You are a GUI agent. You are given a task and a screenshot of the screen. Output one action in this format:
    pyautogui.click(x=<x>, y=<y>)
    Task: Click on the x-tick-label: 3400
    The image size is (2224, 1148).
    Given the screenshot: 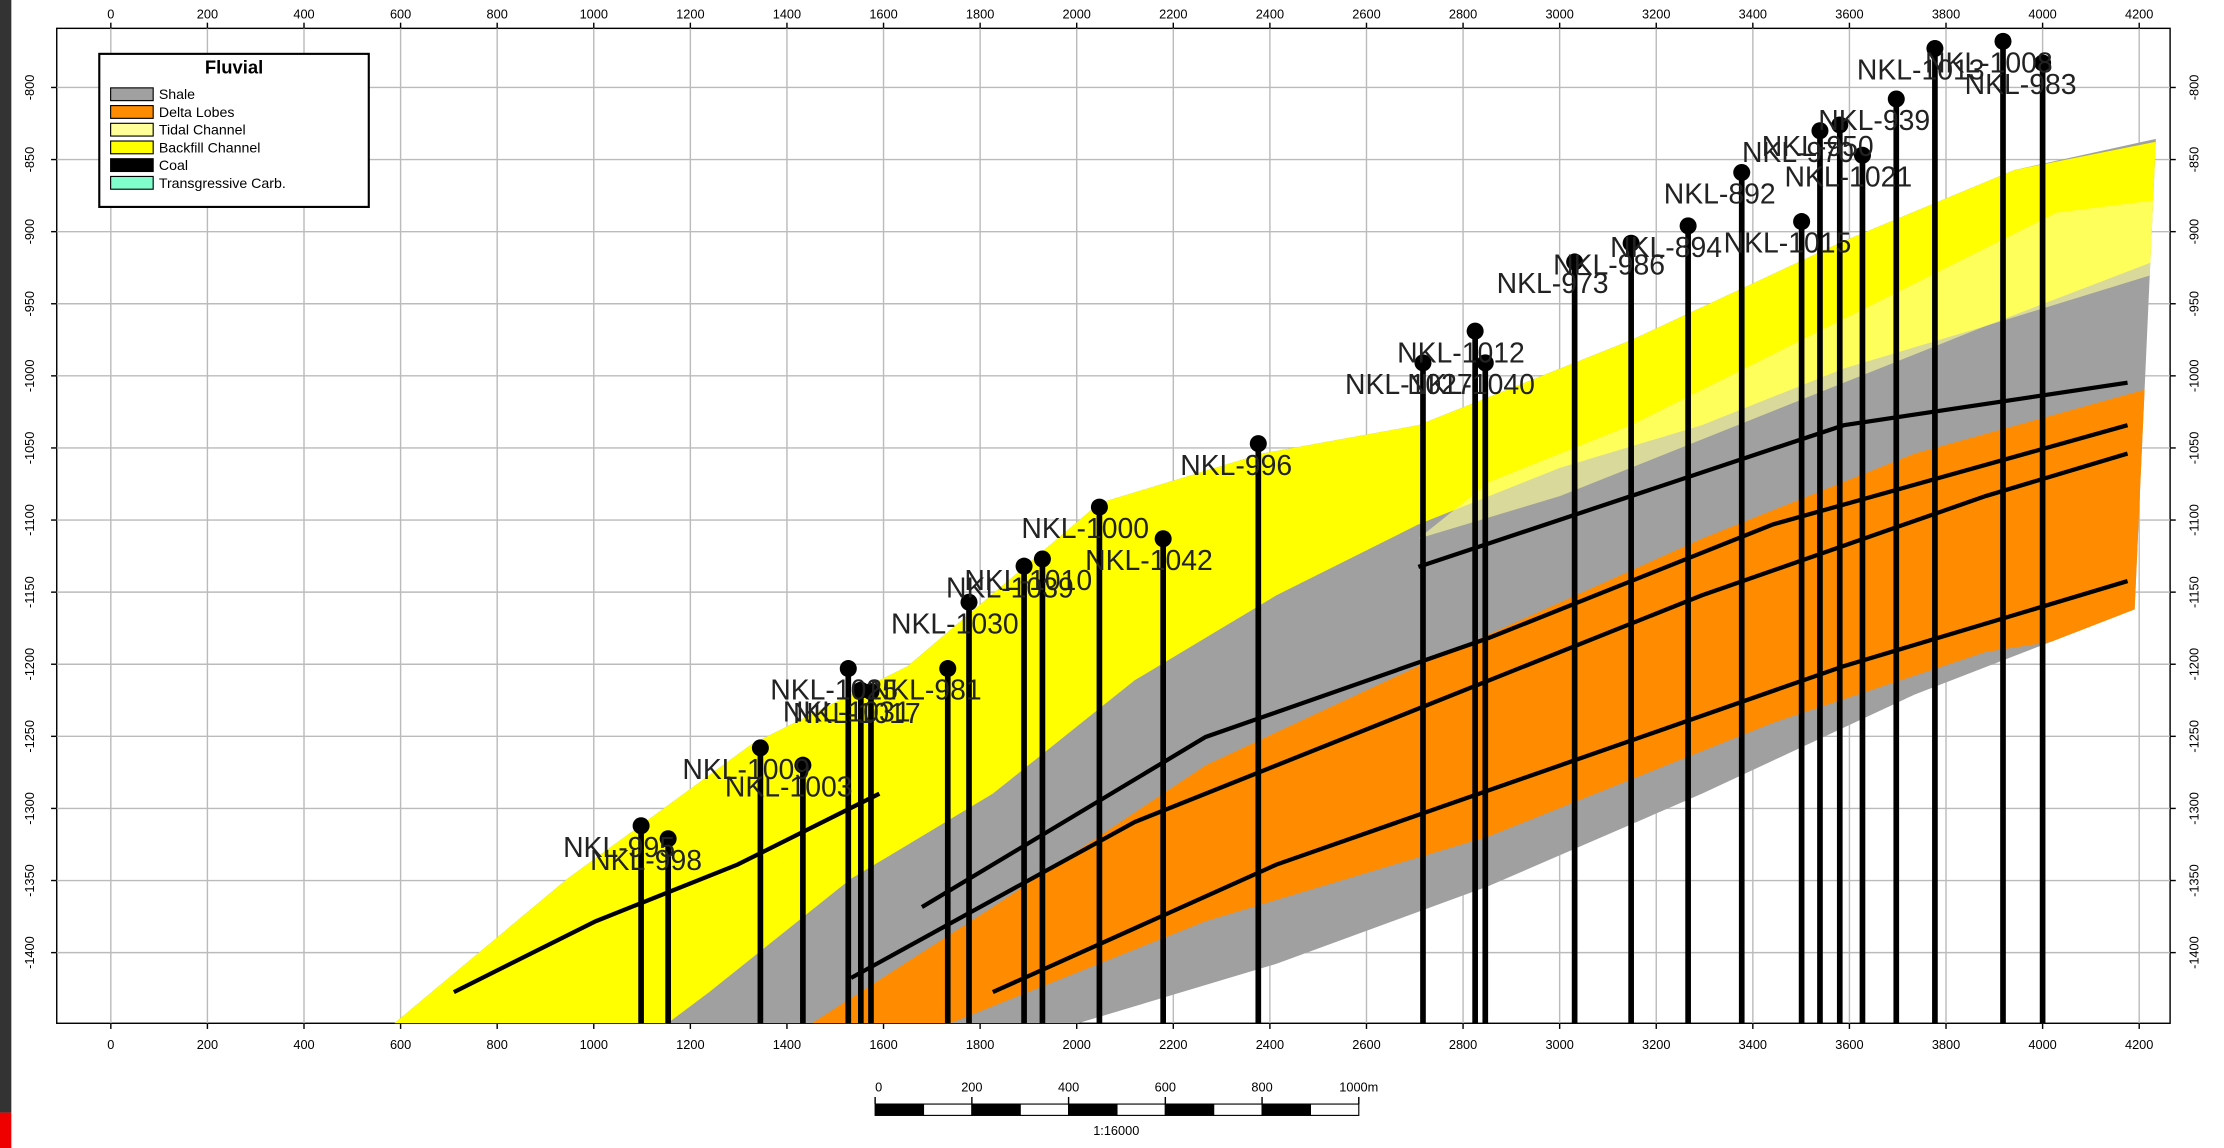 What is the action you would take?
    pyautogui.click(x=1753, y=13)
    